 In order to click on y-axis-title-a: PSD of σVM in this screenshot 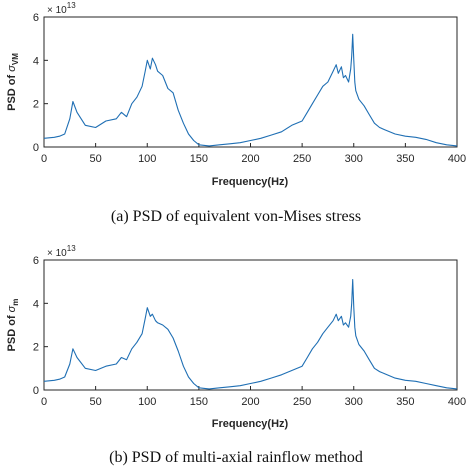, I will do `click(13, 82)`.